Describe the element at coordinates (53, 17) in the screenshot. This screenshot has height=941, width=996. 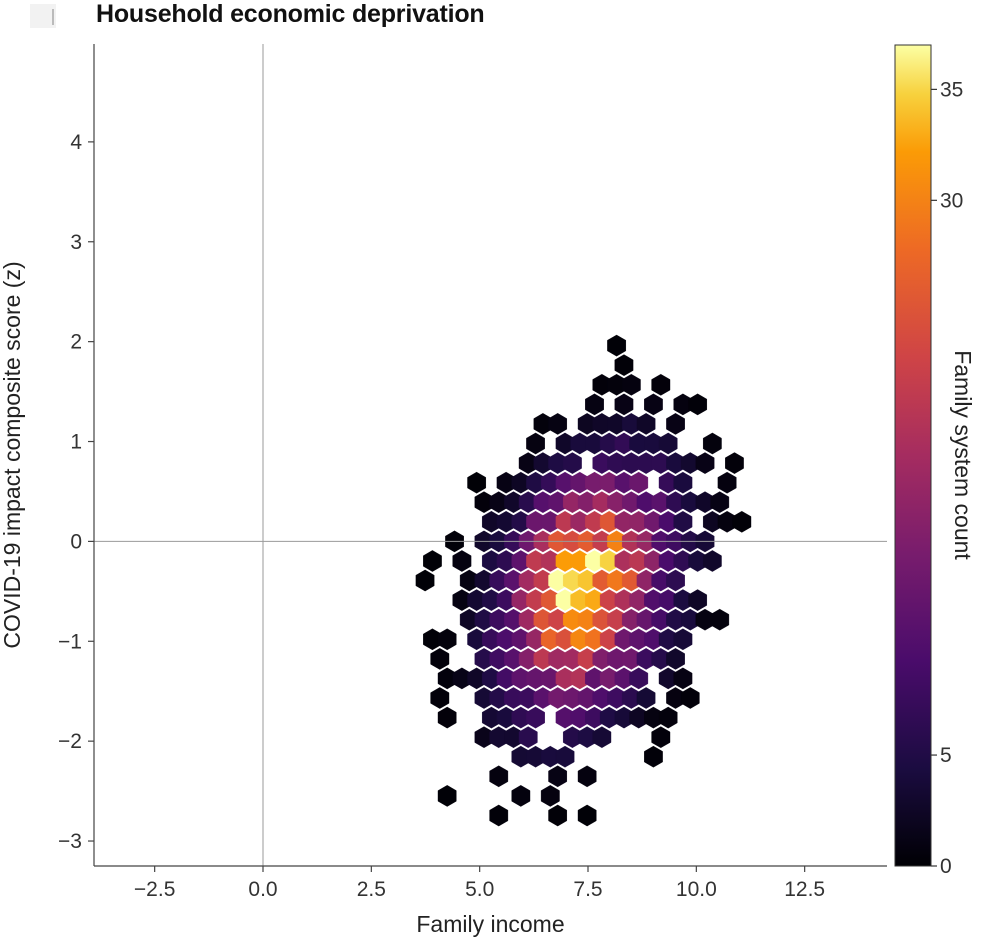
I see `panel-label-divider` at that location.